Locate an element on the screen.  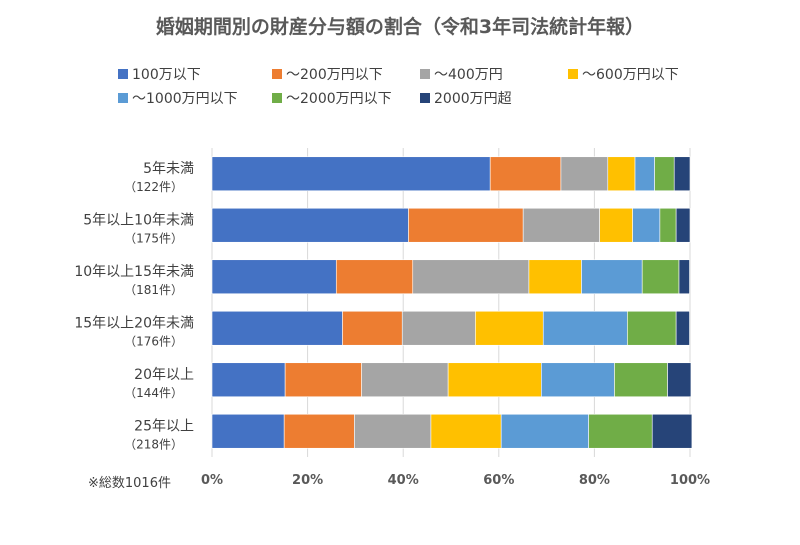
category-count-label: （176件） is located at coordinates (153, 341).